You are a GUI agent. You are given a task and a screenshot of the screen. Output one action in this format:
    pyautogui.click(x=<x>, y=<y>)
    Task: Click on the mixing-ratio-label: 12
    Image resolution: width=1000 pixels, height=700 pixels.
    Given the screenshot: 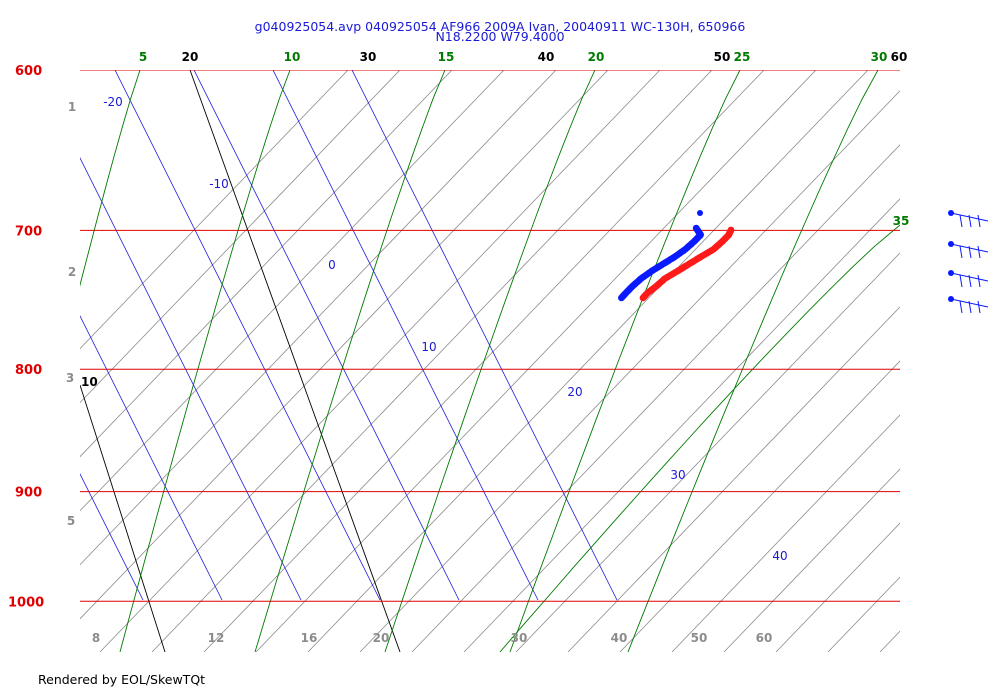 What is the action you would take?
    pyautogui.click(x=216, y=638)
    